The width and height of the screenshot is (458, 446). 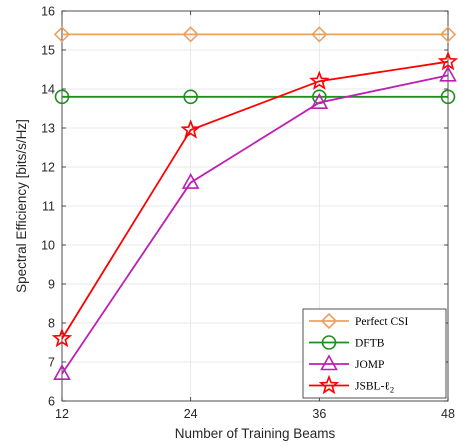 I want to click on legend: Perfect CSI DFTB JOMP JSBL-ℓ2, so click(x=374, y=353).